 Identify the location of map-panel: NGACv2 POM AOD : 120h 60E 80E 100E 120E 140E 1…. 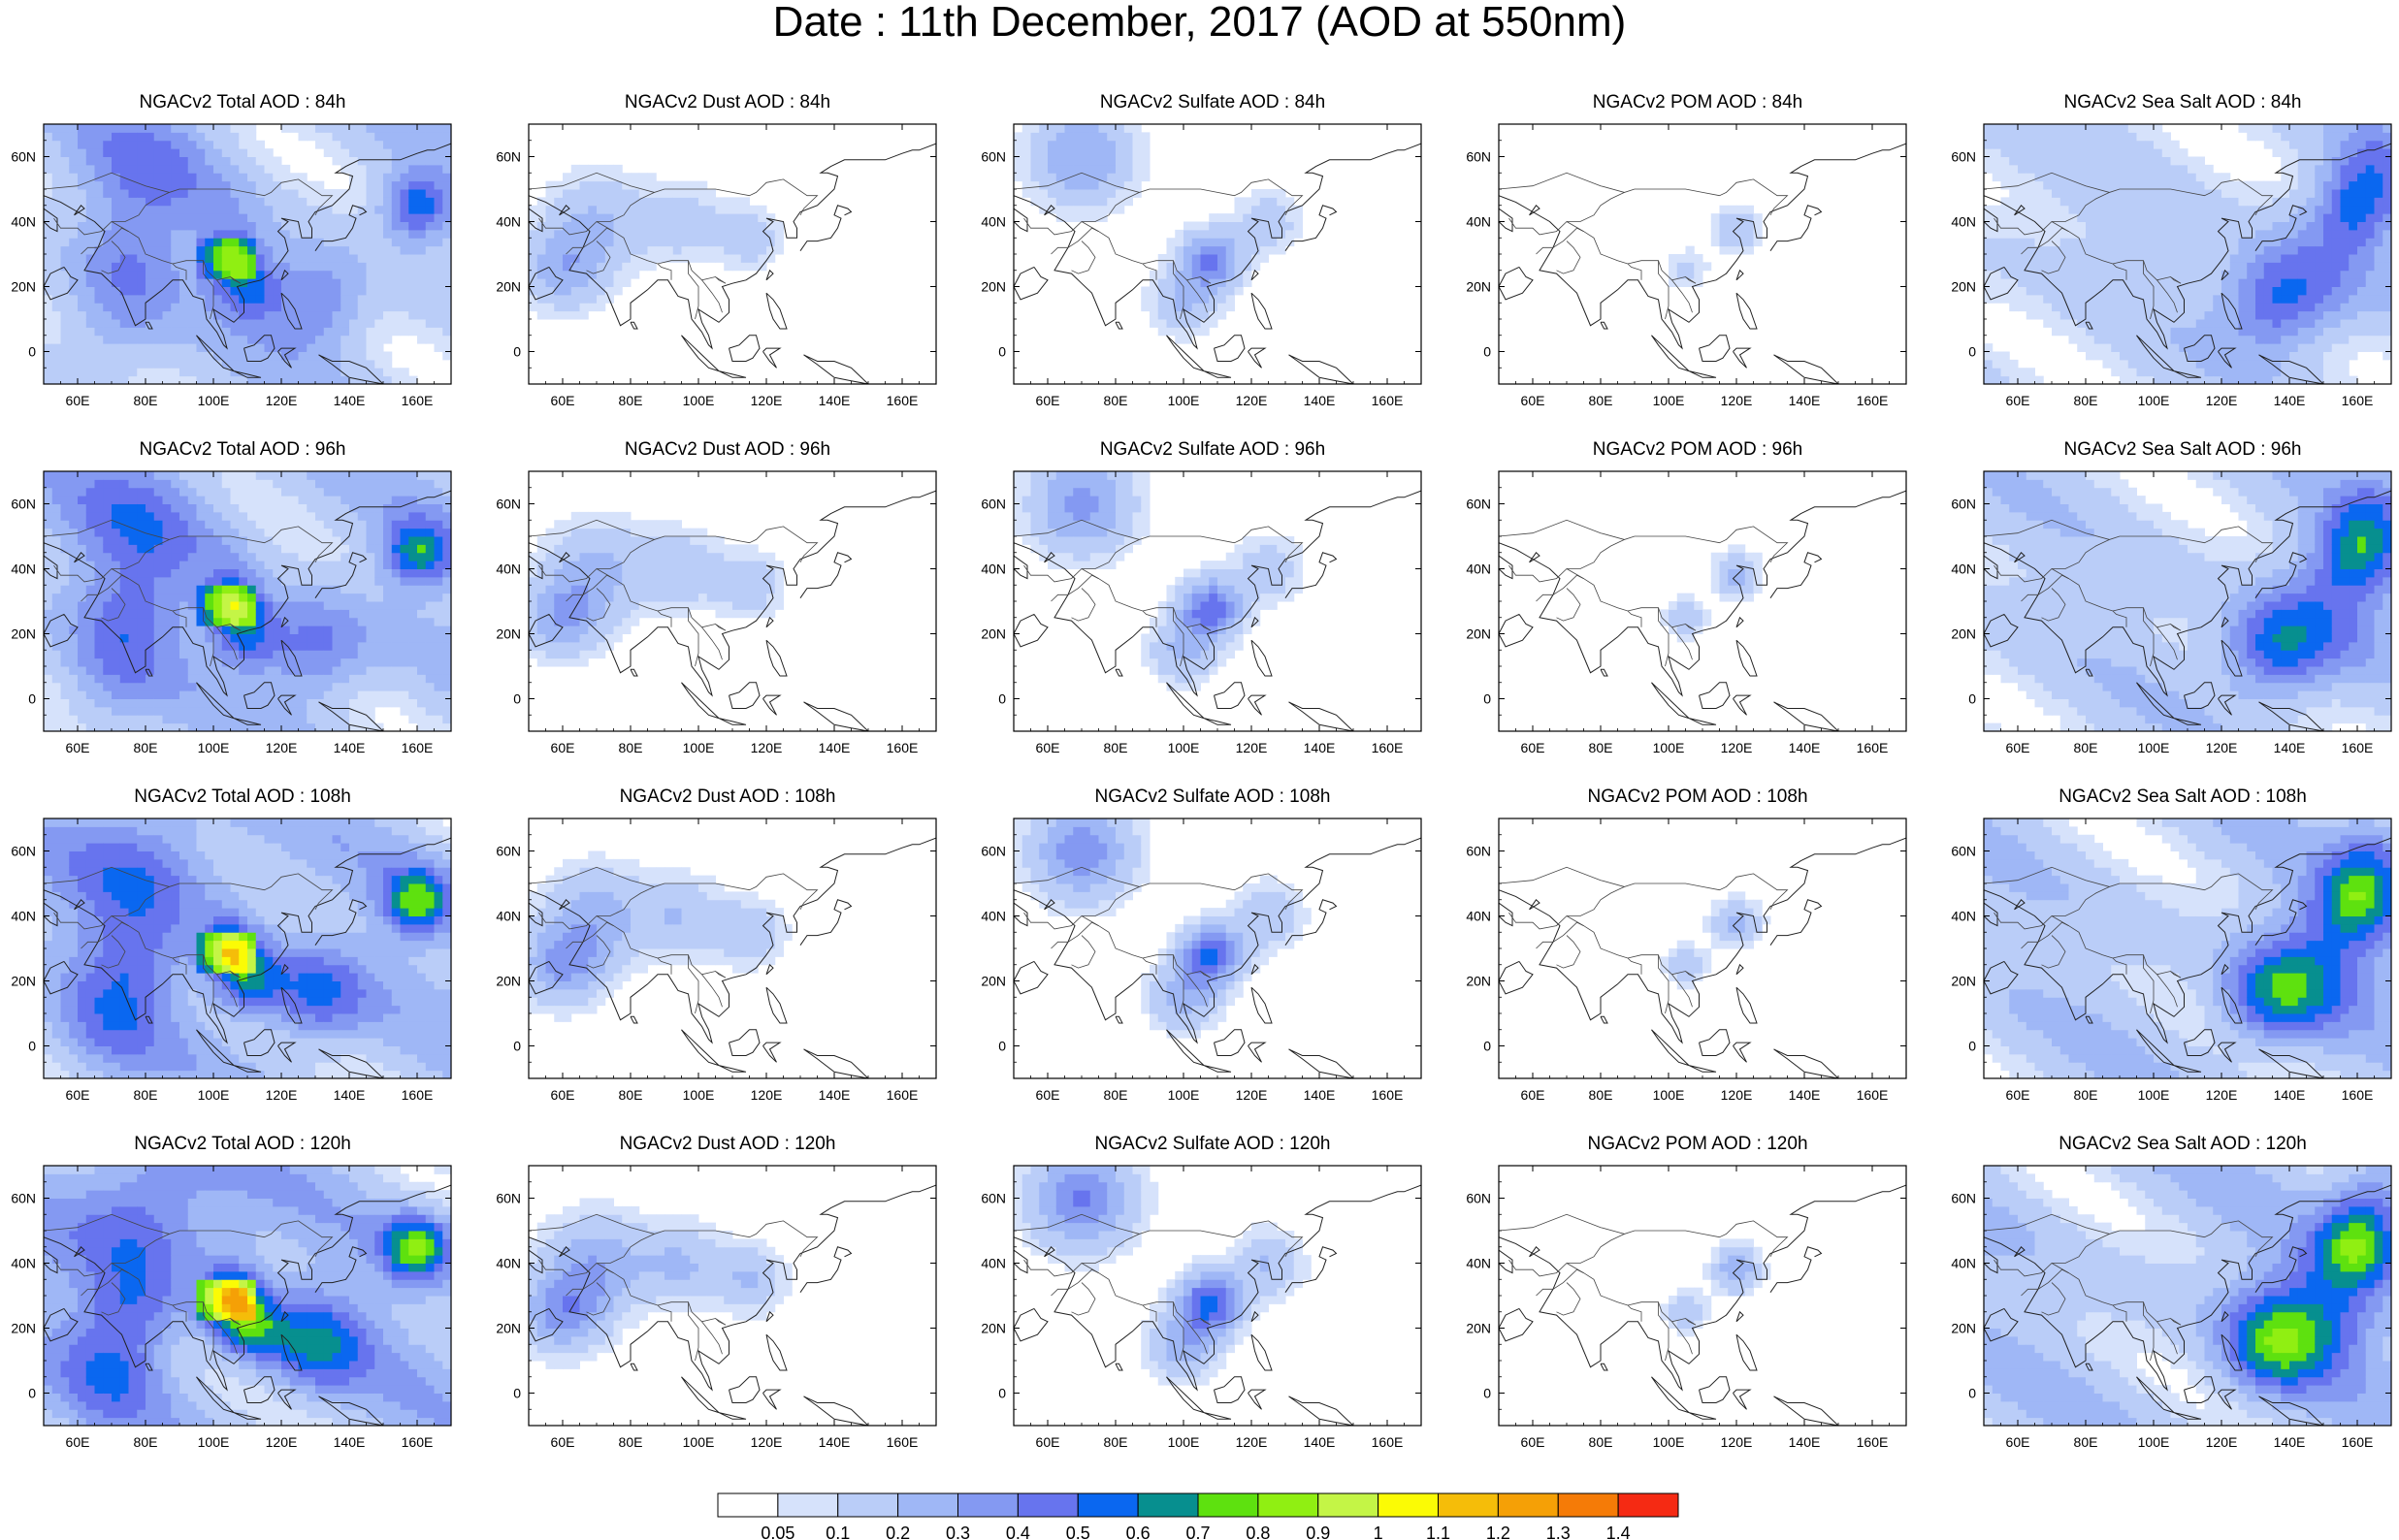
(1698, 1307).